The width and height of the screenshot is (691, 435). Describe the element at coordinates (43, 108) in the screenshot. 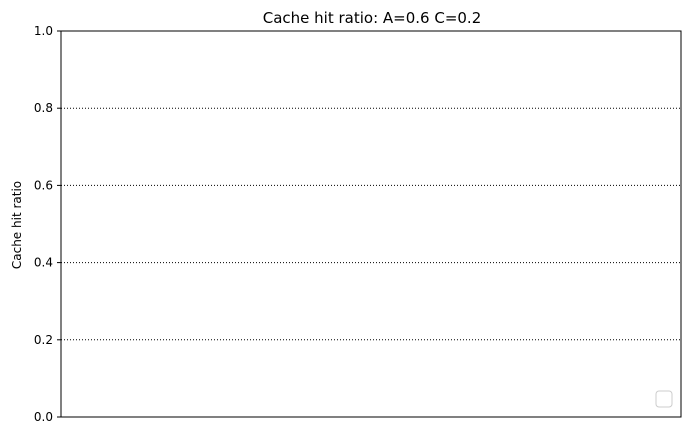

I see `y-tick-label: 0.8` at that location.